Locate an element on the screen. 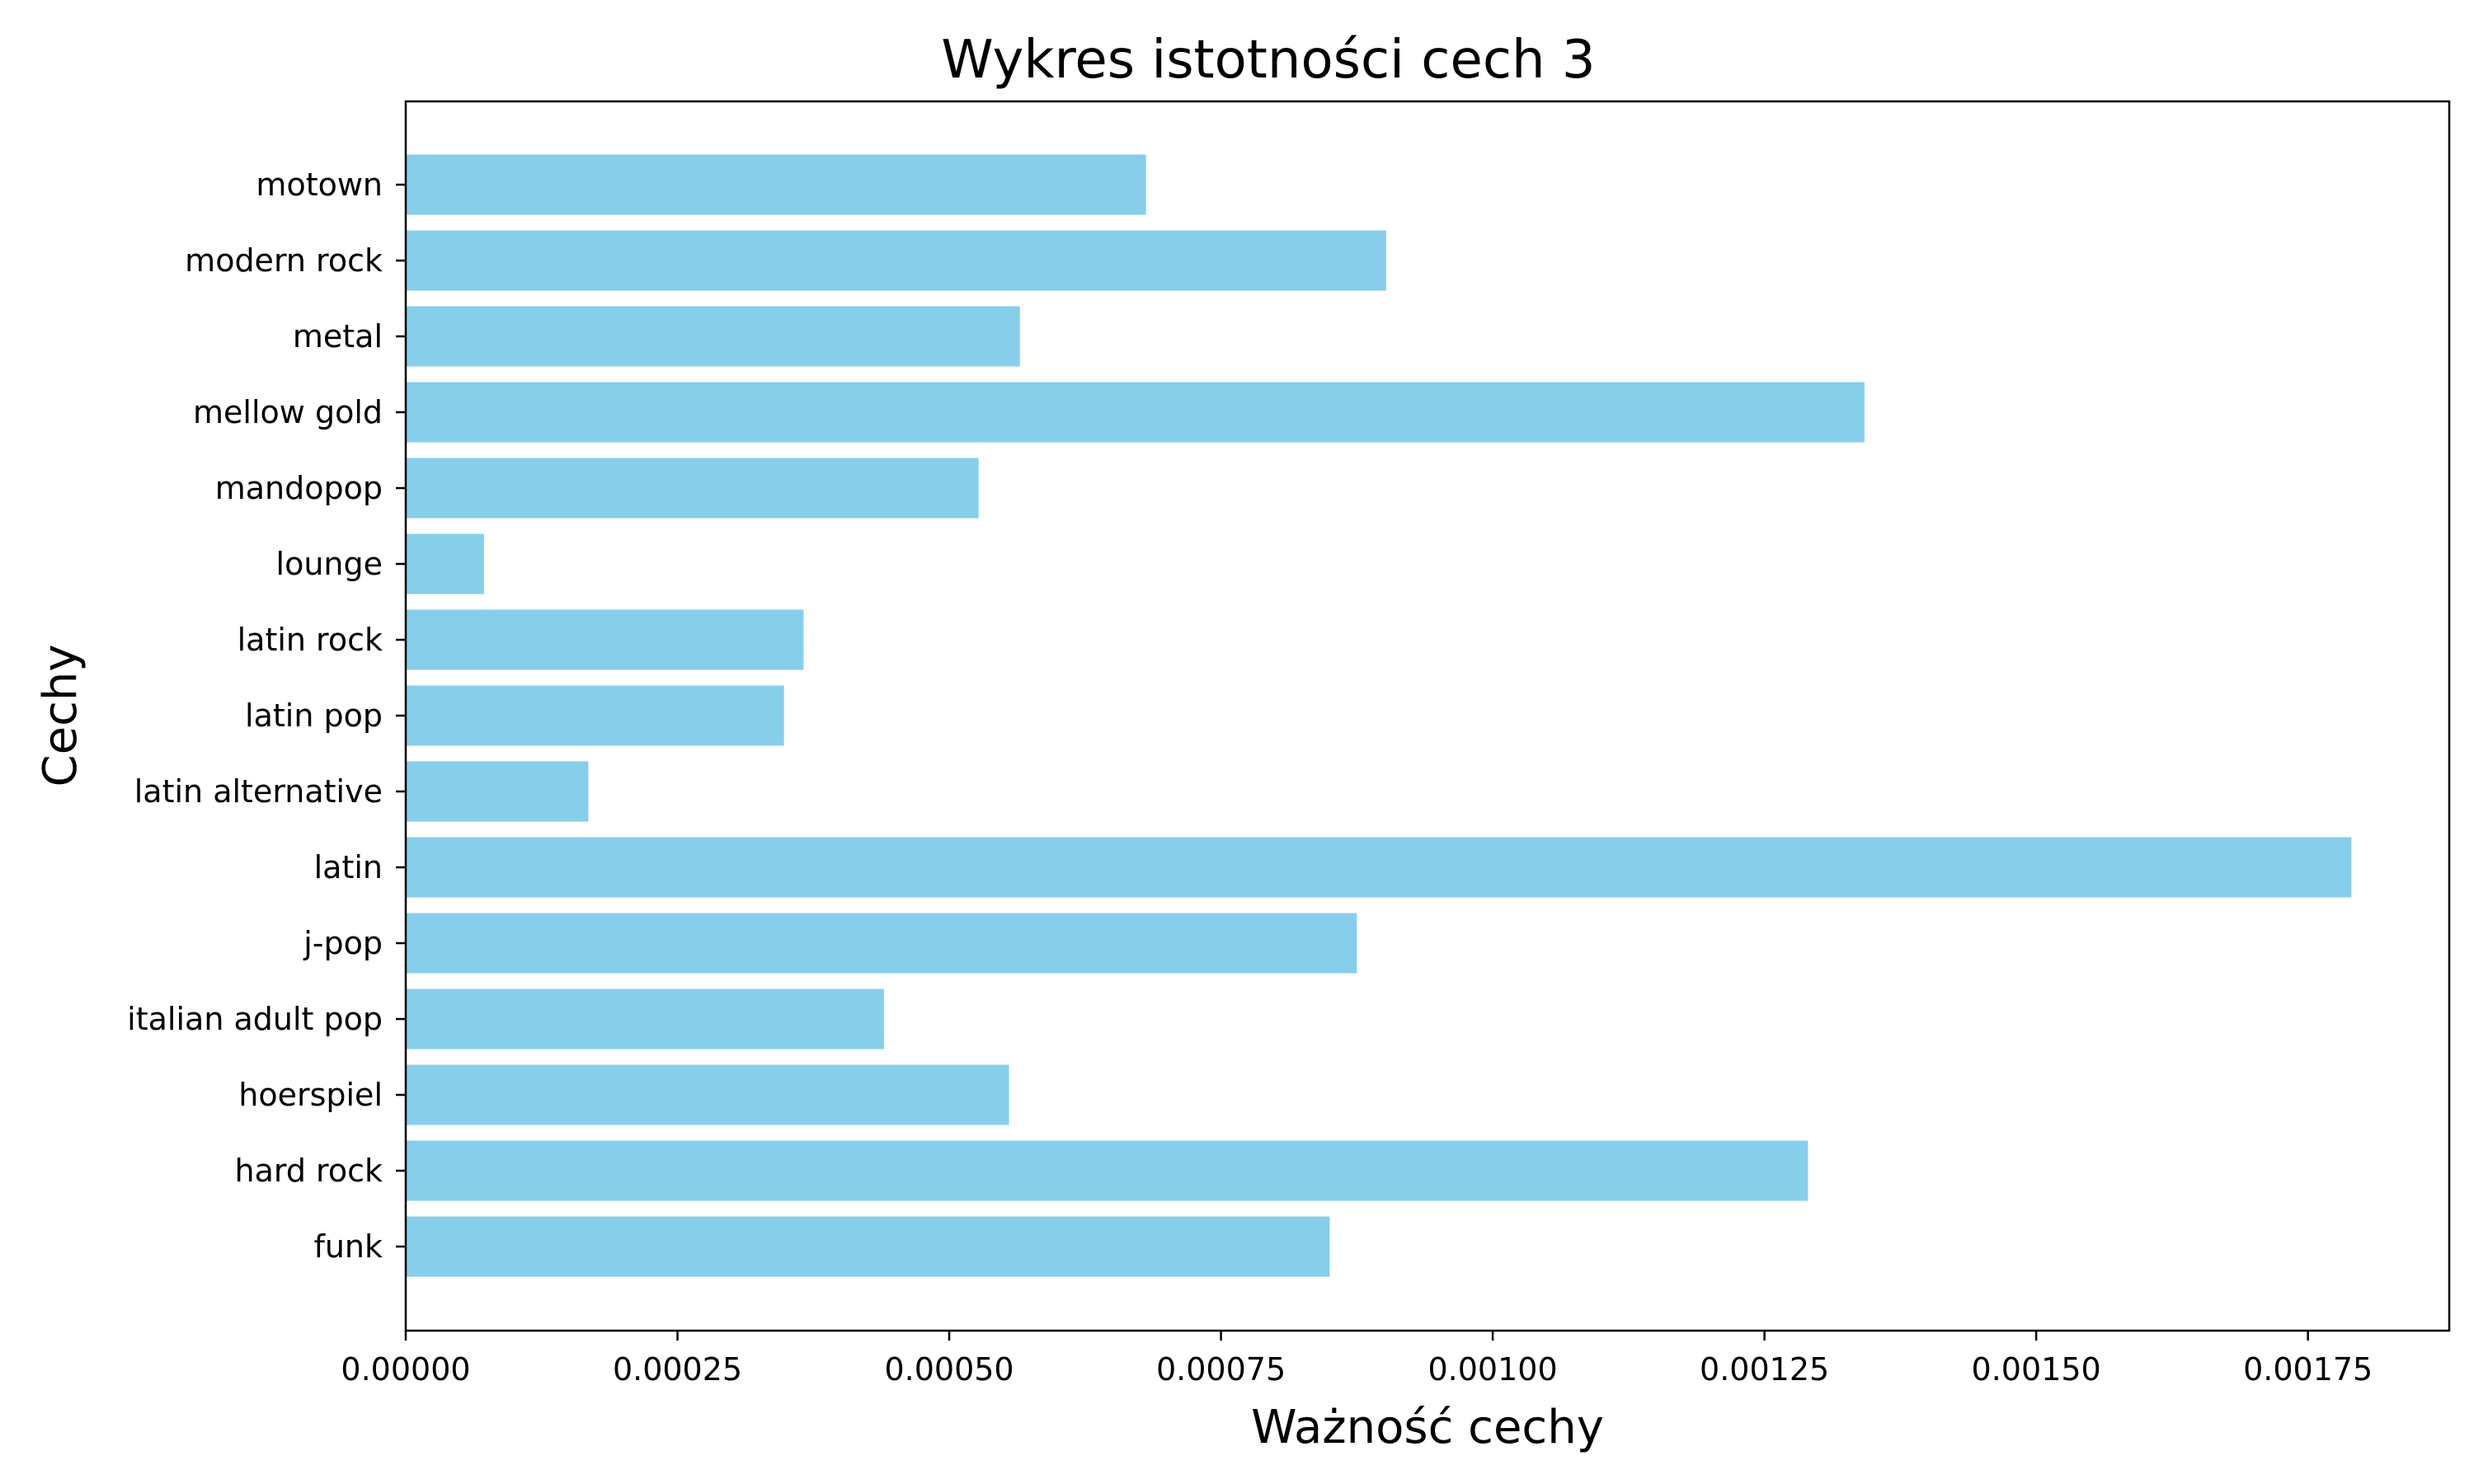 The height and width of the screenshot is (1484, 2474). y-tick-label-hoerspiel: hoerspiel is located at coordinates (310, 1095).